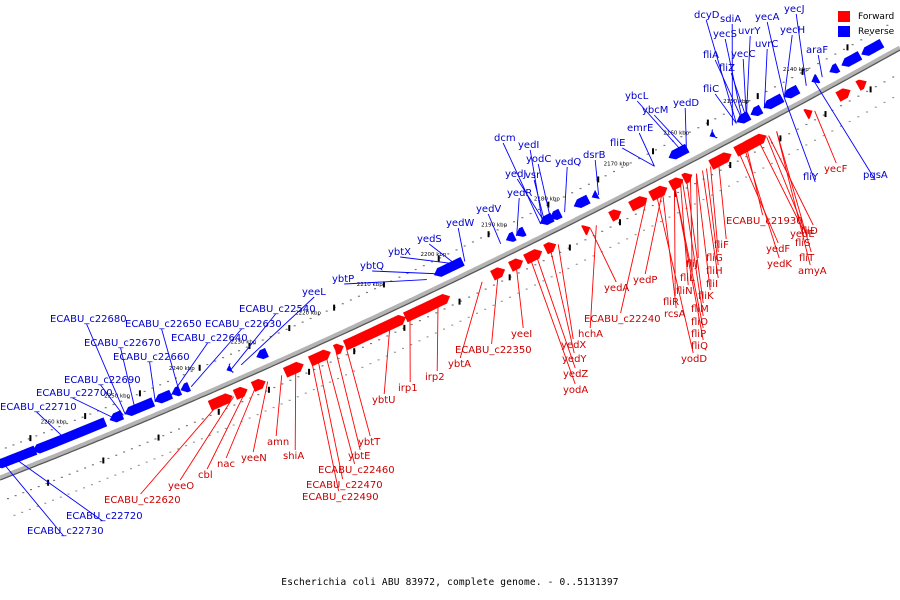 The width and height of the screenshot is (900, 600). I want to click on leader-dcyd, so click(721, 71).